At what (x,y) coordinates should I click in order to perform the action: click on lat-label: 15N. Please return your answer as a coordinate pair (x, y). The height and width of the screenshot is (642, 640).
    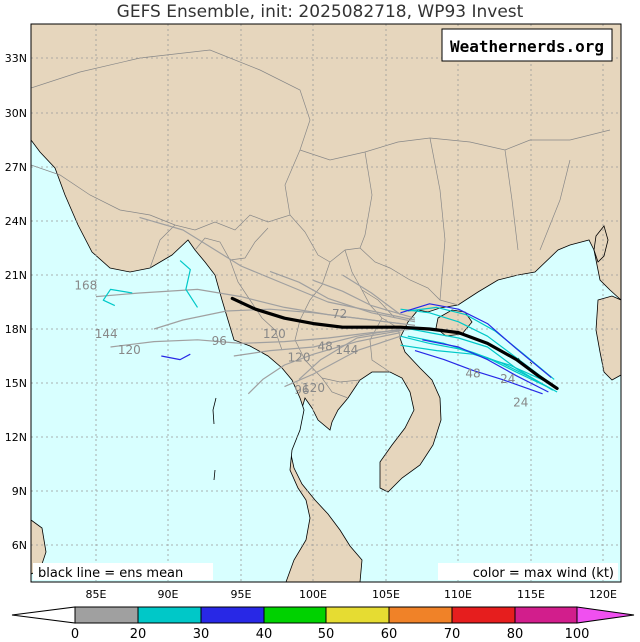
    Looking at the image, I should click on (16, 383).